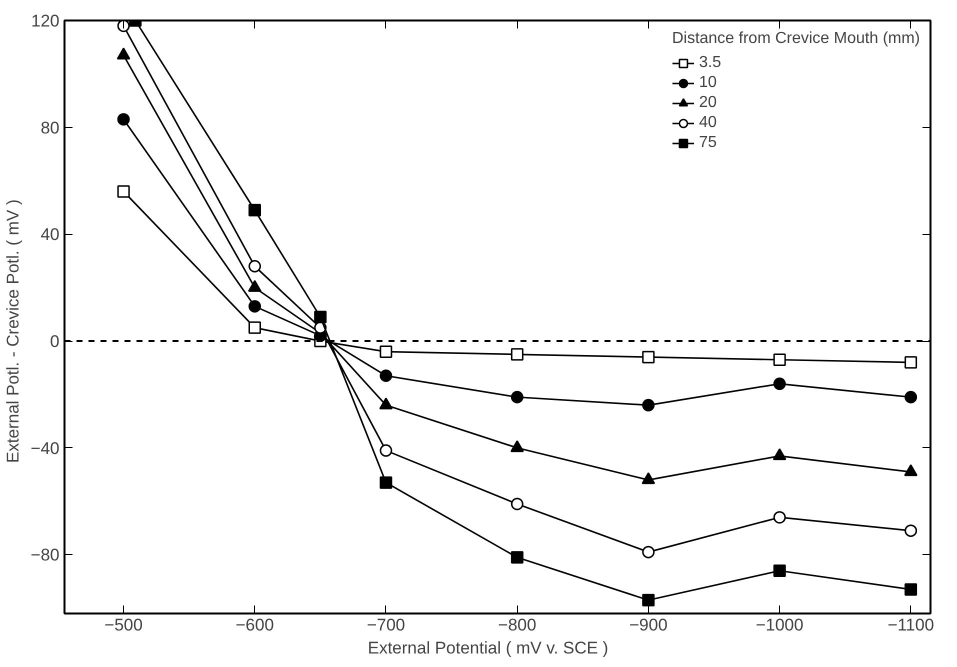  What do you see at coordinates (13, 331) in the screenshot?
I see `y-axis-title: External Potl. - Crevice Potl. ( mV )` at bounding box center [13, 331].